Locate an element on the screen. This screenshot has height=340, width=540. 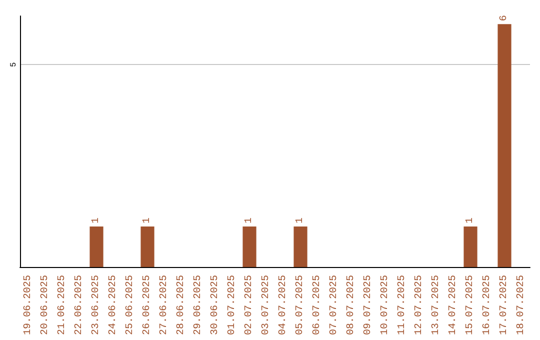
x-tick-label: 19.06.2025 is located at coordinates (28, 305).